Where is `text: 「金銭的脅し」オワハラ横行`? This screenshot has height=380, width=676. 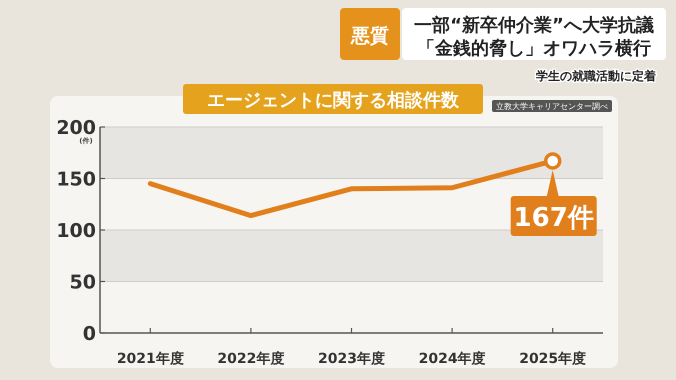
text: 「金銭的脅し」オワハラ横行 is located at coordinates (534, 48).